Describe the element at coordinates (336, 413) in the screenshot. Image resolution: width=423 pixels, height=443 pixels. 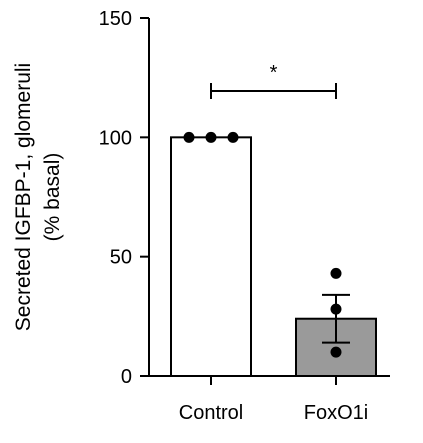
I see `x-tick-label-foxo1i: FoxO1i` at that location.